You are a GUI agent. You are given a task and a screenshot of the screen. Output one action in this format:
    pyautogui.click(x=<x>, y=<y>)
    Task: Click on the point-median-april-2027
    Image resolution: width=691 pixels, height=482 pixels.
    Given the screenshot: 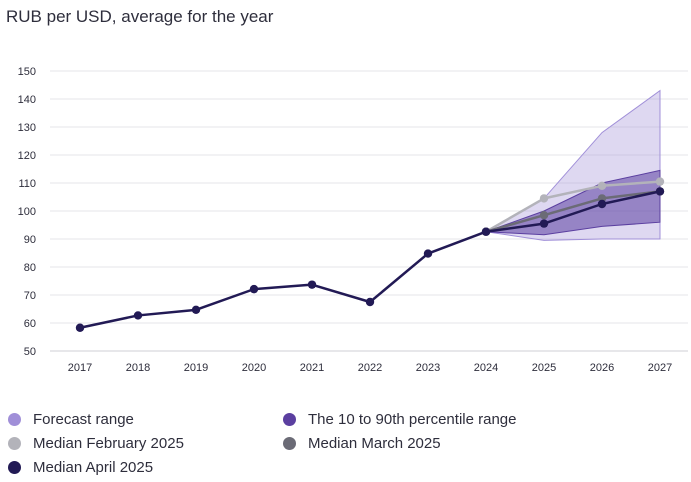 What is the action you would take?
    pyautogui.click(x=660, y=191)
    